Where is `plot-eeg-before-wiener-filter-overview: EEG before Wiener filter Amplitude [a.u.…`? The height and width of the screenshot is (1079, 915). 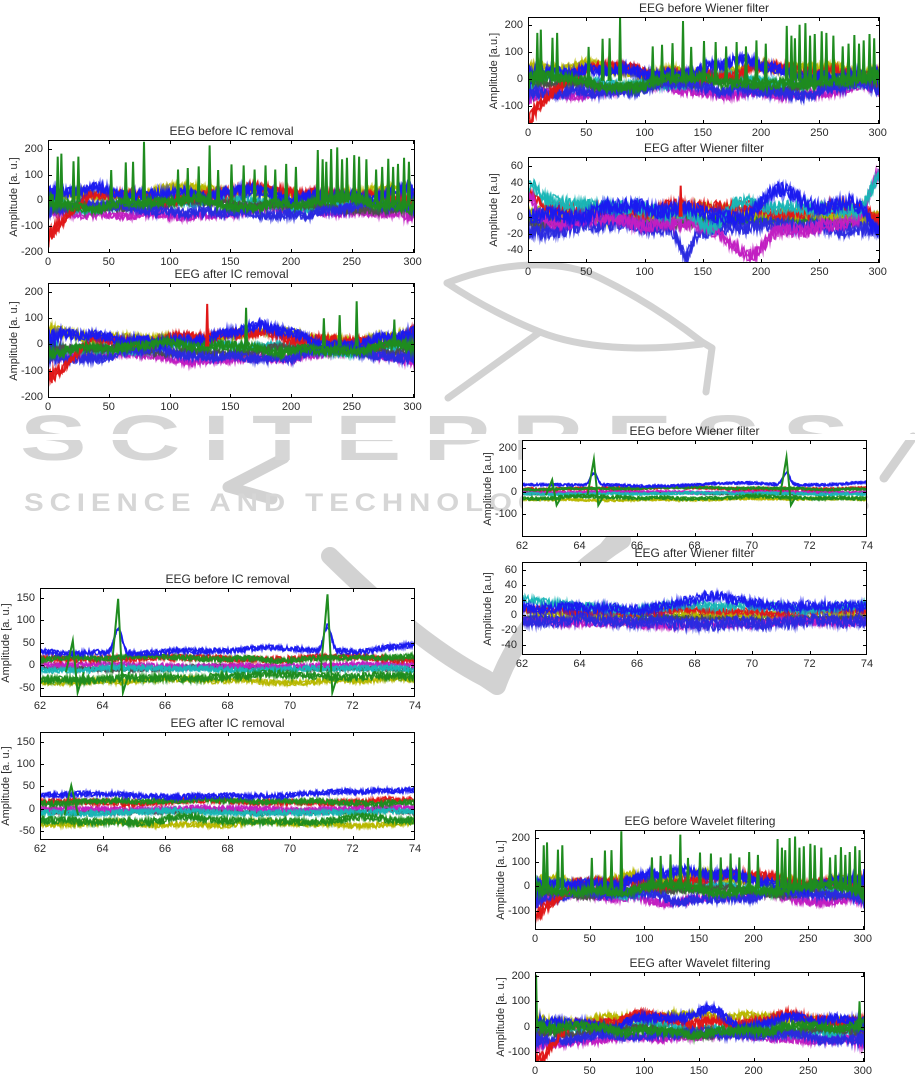 plot-eeg-before-wiener-filter-overview: EEG before Wiener filter Amplitude [a.u.… is located at coordinates (687, 70).